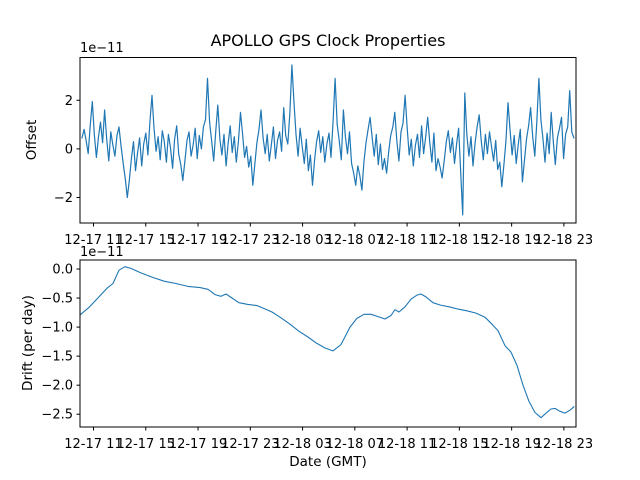 The image size is (640, 480). I want to click on top-y-axis-label: Offset, so click(32, 140).